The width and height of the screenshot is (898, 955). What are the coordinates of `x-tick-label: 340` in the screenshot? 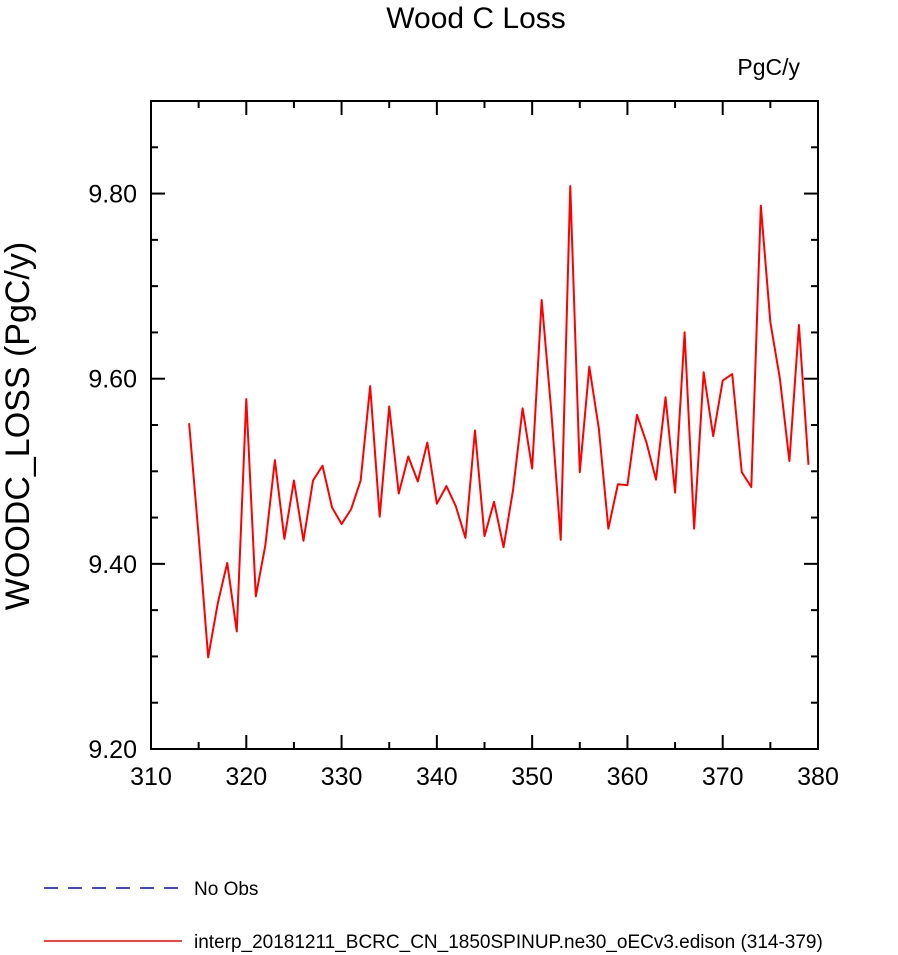 It's located at (437, 777).